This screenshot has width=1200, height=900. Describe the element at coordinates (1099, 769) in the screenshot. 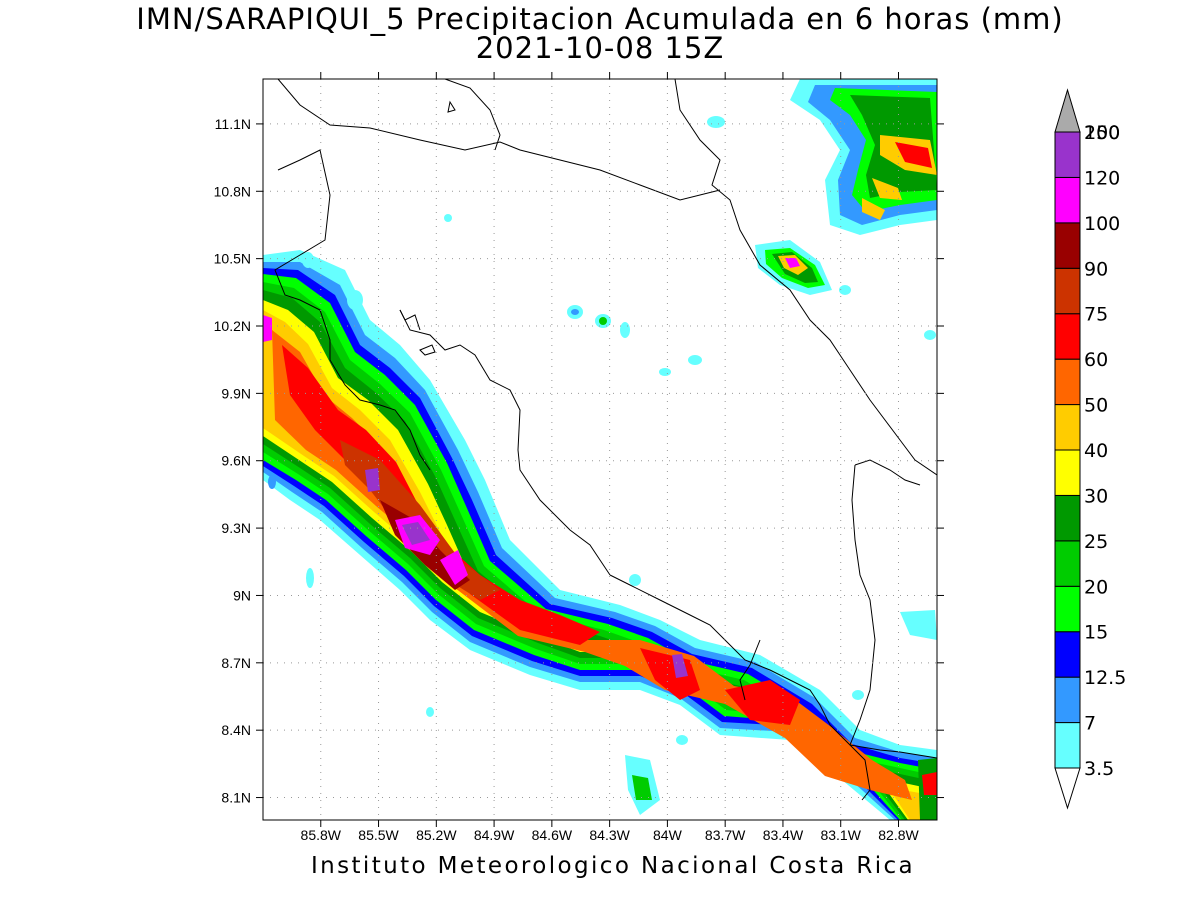

I see `colorbar-label: 3.5` at that location.